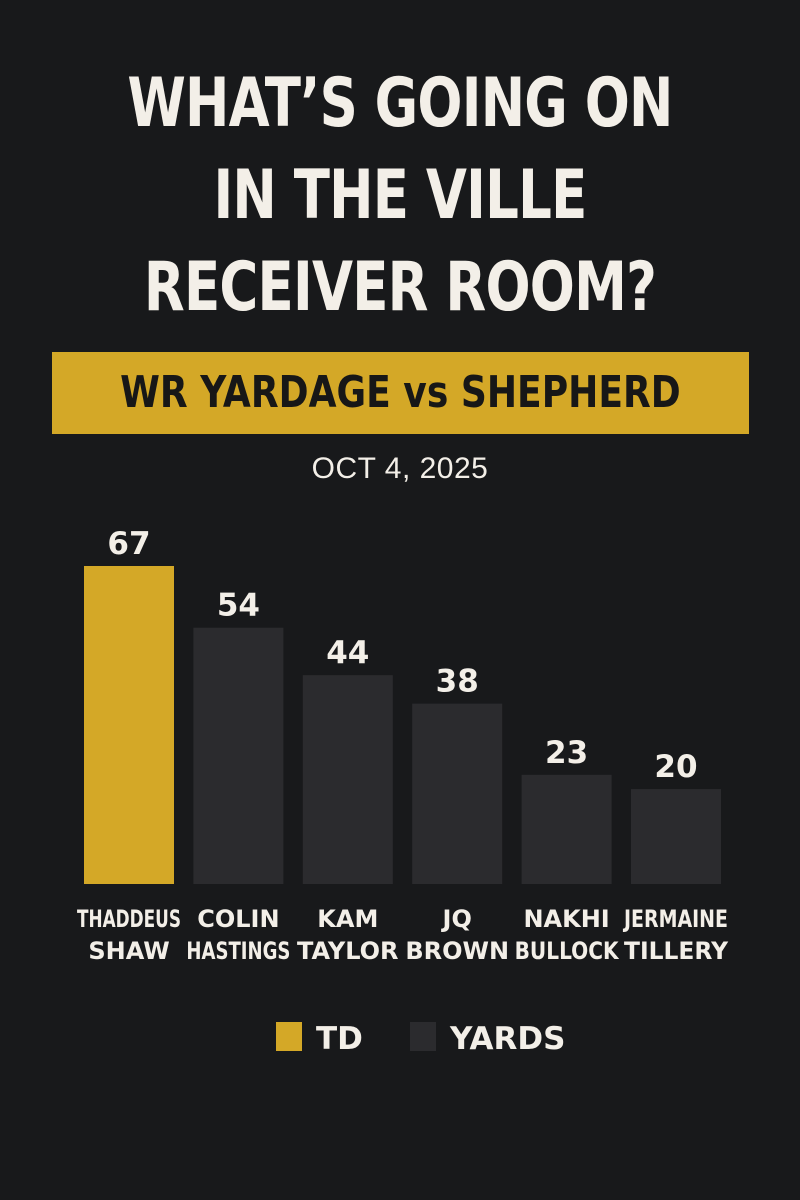 This screenshot has height=1200, width=800. I want to click on x-tick-label-2: COLIN HASTINGS, so click(238, 935).